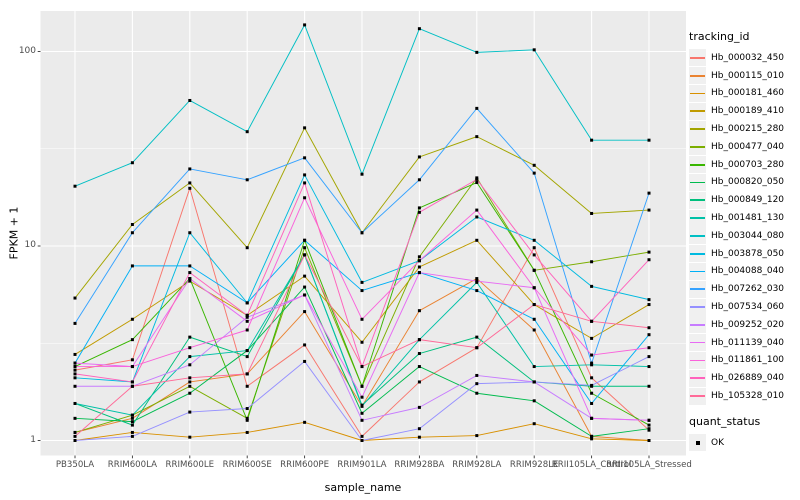 This screenshot has width=800, height=500. I want to click on x-tick-label: RRIM928BA, so click(419, 465).